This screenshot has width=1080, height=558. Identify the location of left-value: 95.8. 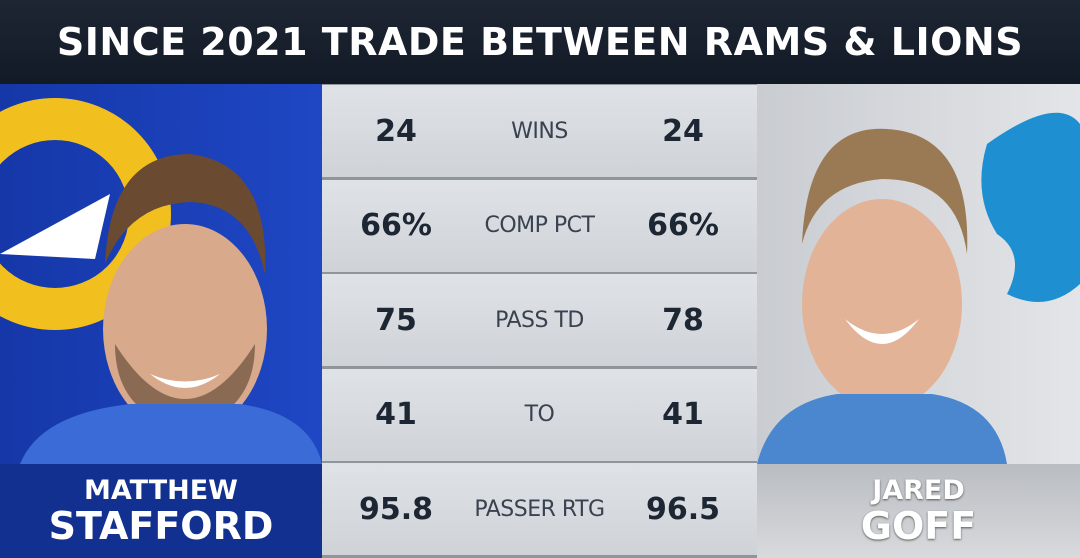
(396, 509).